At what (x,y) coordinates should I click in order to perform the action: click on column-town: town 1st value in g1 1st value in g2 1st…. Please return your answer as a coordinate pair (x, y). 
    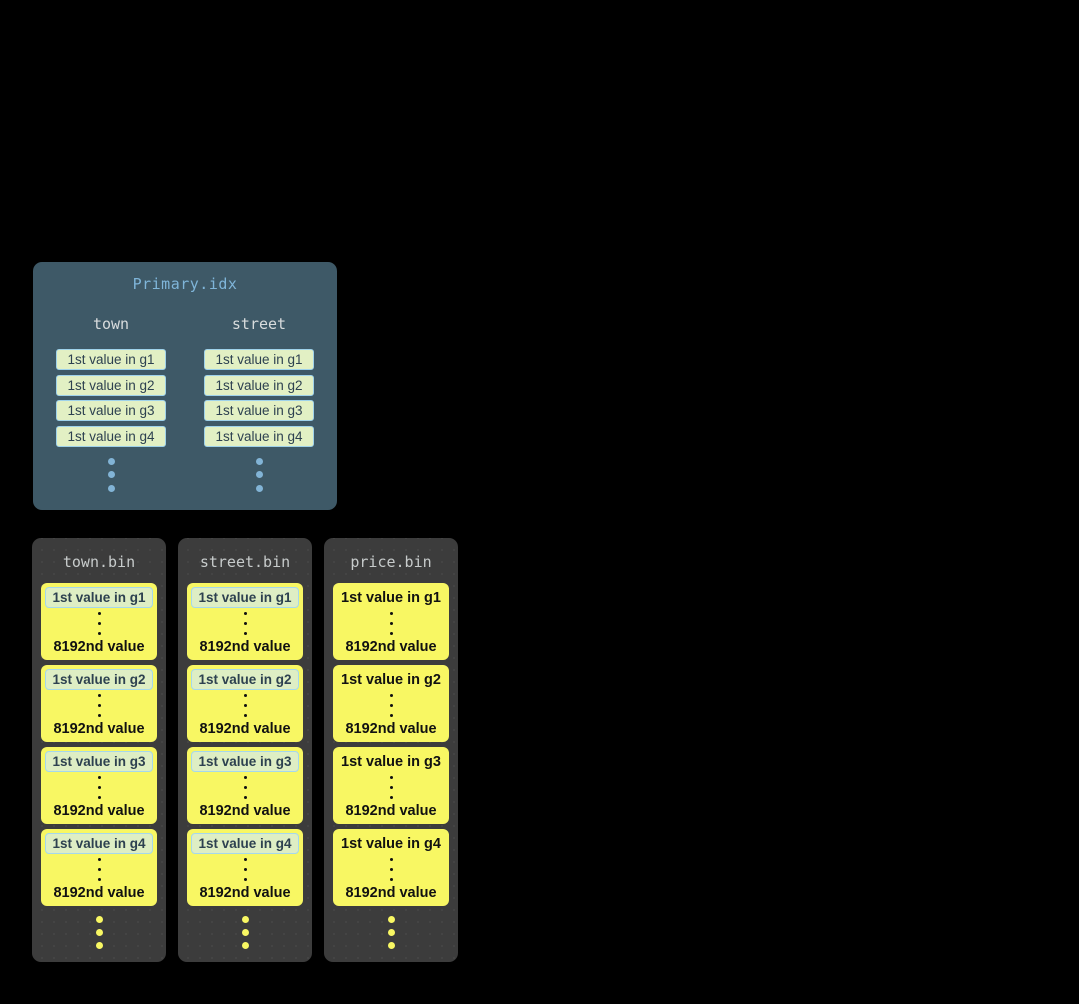
    Looking at the image, I should click on (111, 403).